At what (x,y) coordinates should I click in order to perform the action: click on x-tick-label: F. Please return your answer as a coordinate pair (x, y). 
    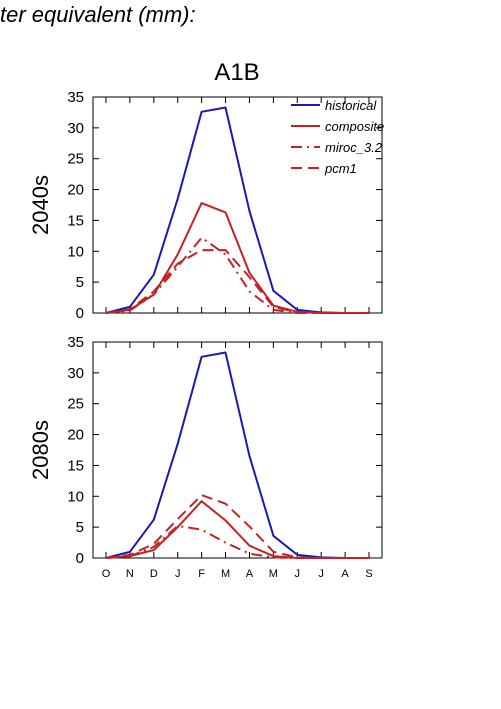
    Looking at the image, I should click on (201, 574).